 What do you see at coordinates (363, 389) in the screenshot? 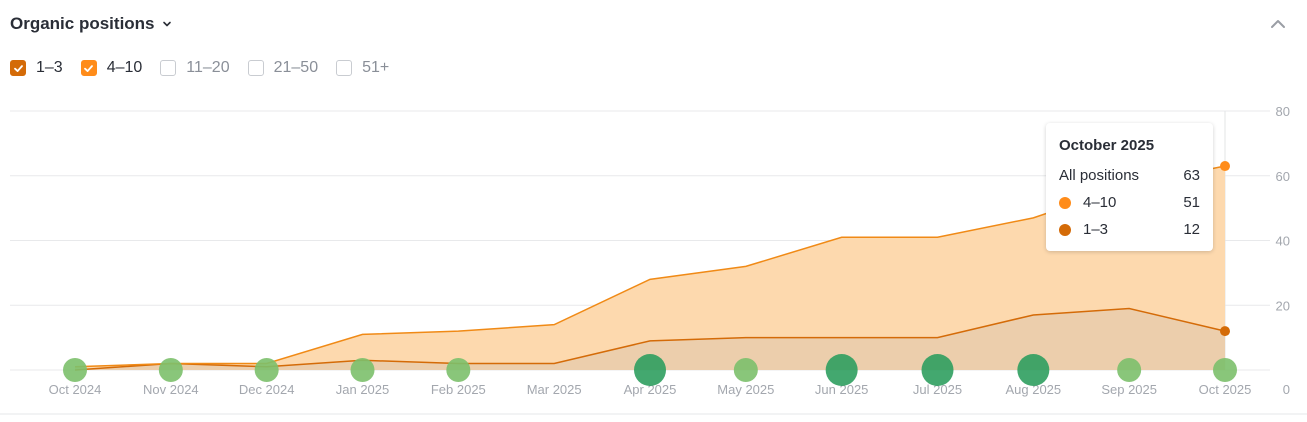
I see `x-tick-label: Jan 2025` at bounding box center [363, 389].